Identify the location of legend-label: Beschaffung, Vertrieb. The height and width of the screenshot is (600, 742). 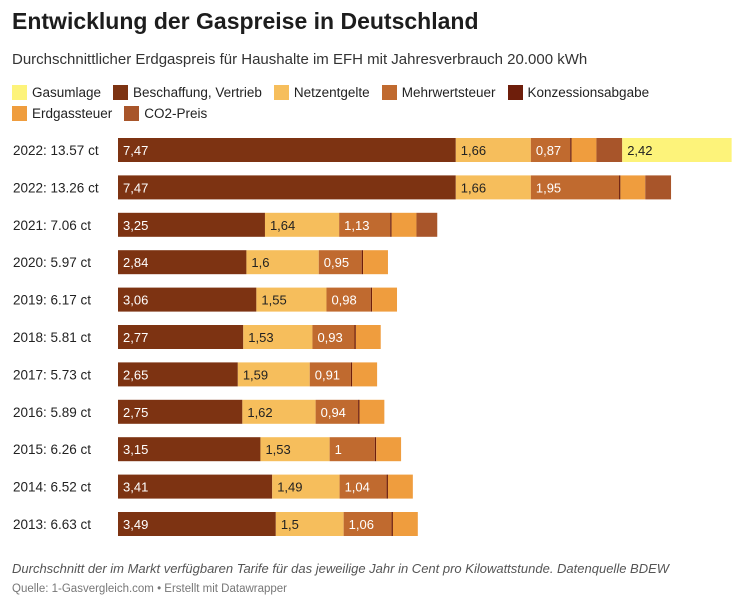
(197, 92).